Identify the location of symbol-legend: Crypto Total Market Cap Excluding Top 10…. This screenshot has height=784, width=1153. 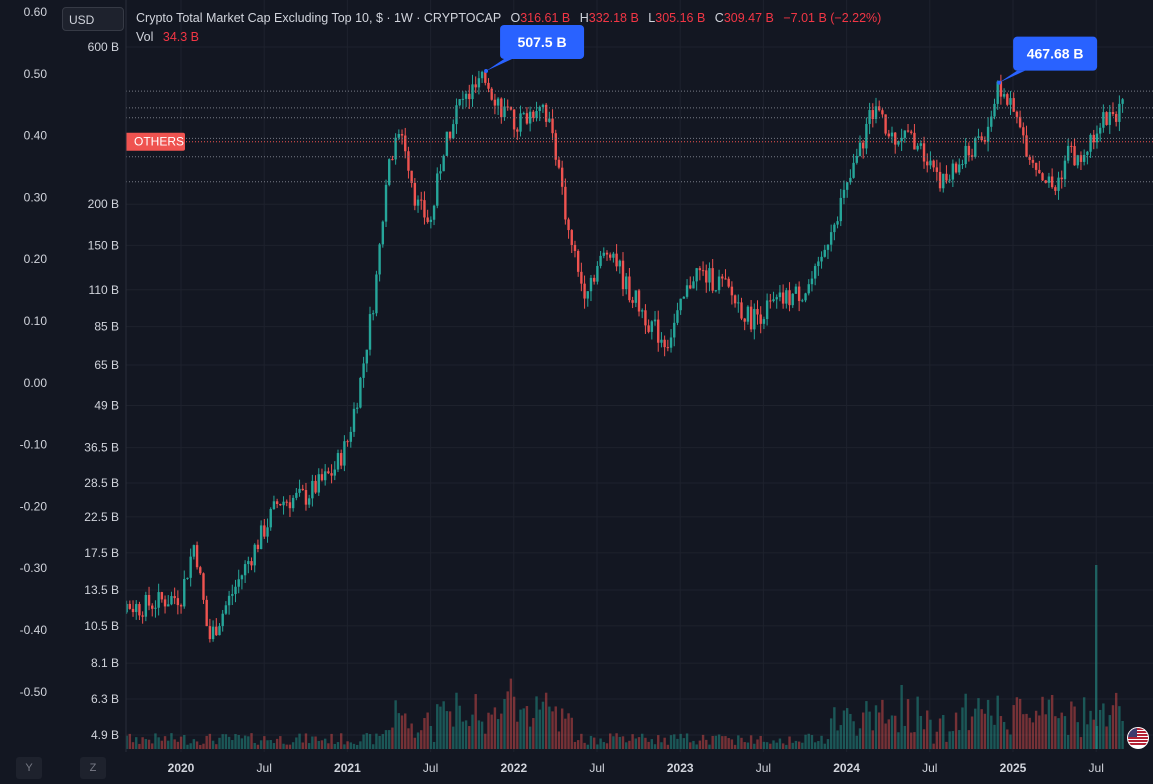
(508, 18).